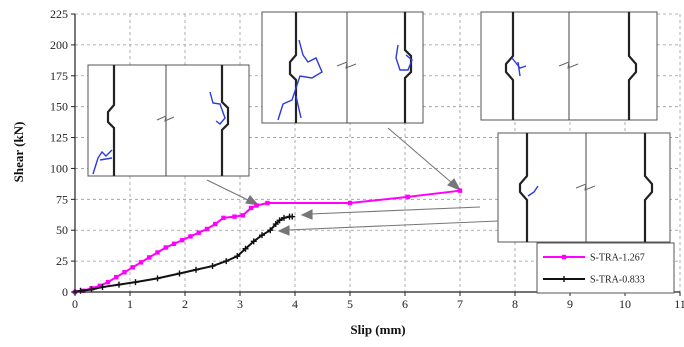 Image resolution: width=684 pixels, height=347 pixels. Describe the element at coordinates (59, 45) in the screenshot. I see `y-tick-label: 200` at that location.